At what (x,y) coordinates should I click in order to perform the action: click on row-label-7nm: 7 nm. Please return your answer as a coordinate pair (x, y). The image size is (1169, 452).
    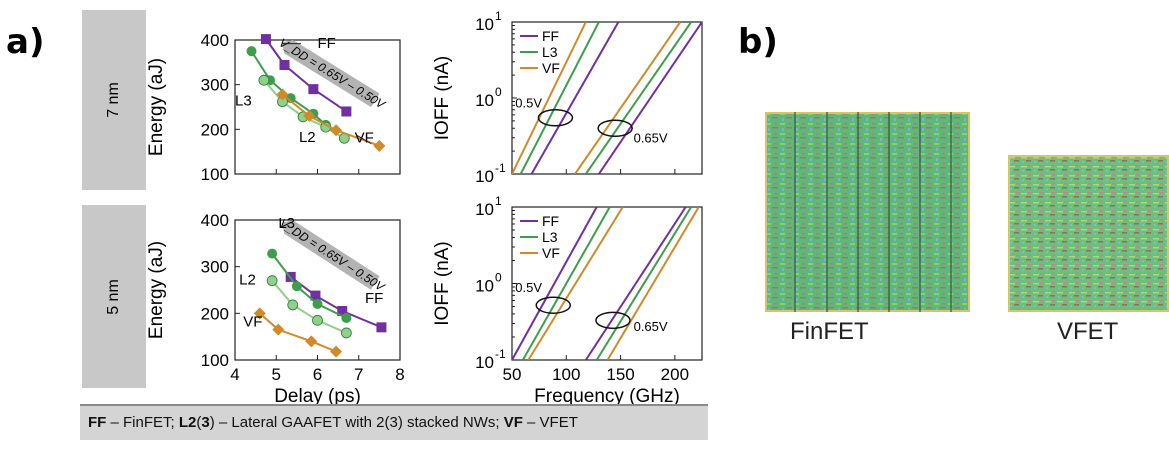
    Looking at the image, I should click on (113, 100).